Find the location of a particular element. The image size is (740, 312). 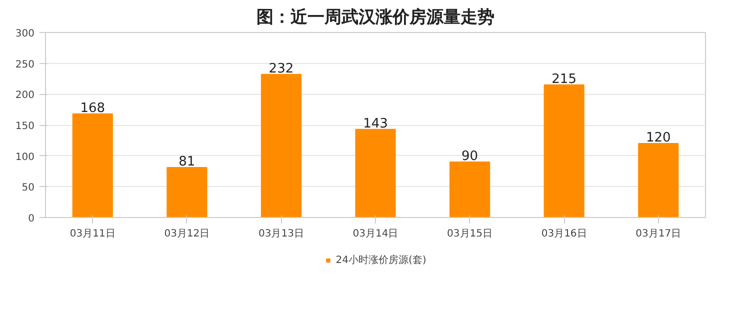

chart-title: 图：近一周武汉涨价房源量走势 is located at coordinates (375, 18).